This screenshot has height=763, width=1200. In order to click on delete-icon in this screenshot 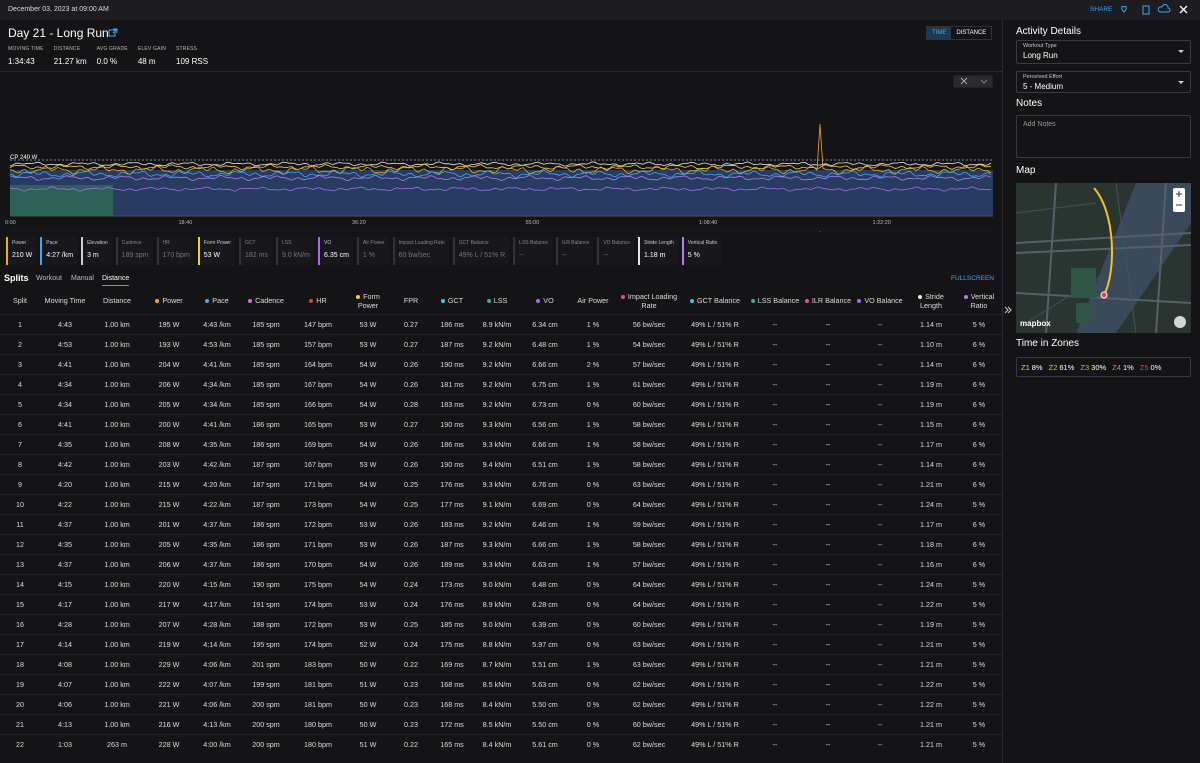, I will do `click(1146, 10)`.